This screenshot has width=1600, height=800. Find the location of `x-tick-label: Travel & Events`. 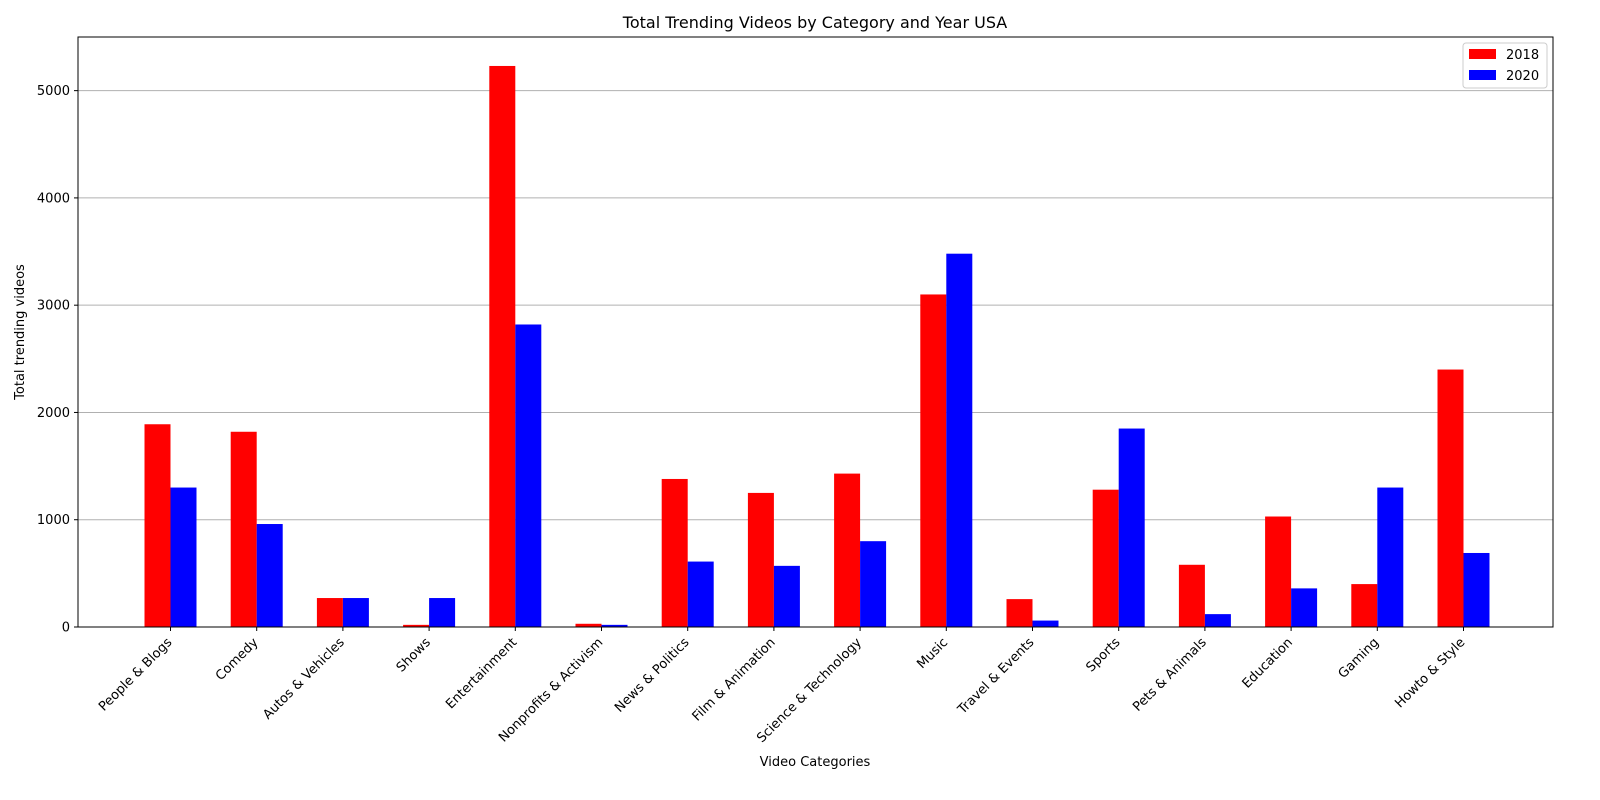

x-tick-label: Travel & Events is located at coordinates (996, 676).